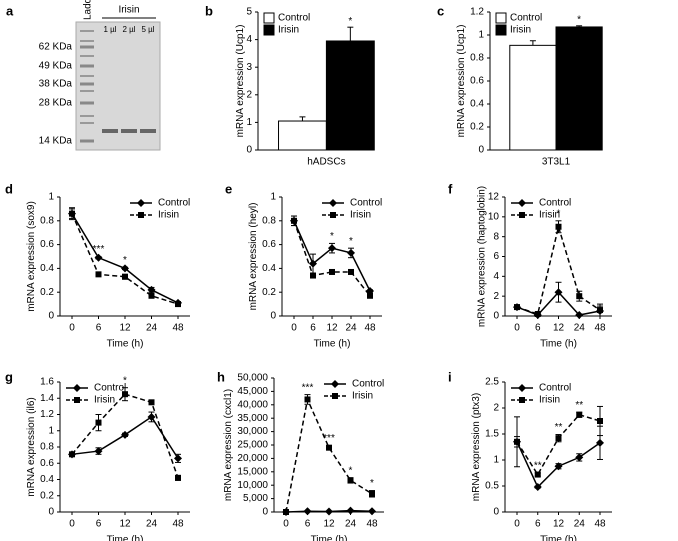 This screenshot has height=541, width=678. I want to click on marker-label: 62 KDa, so click(56, 47).